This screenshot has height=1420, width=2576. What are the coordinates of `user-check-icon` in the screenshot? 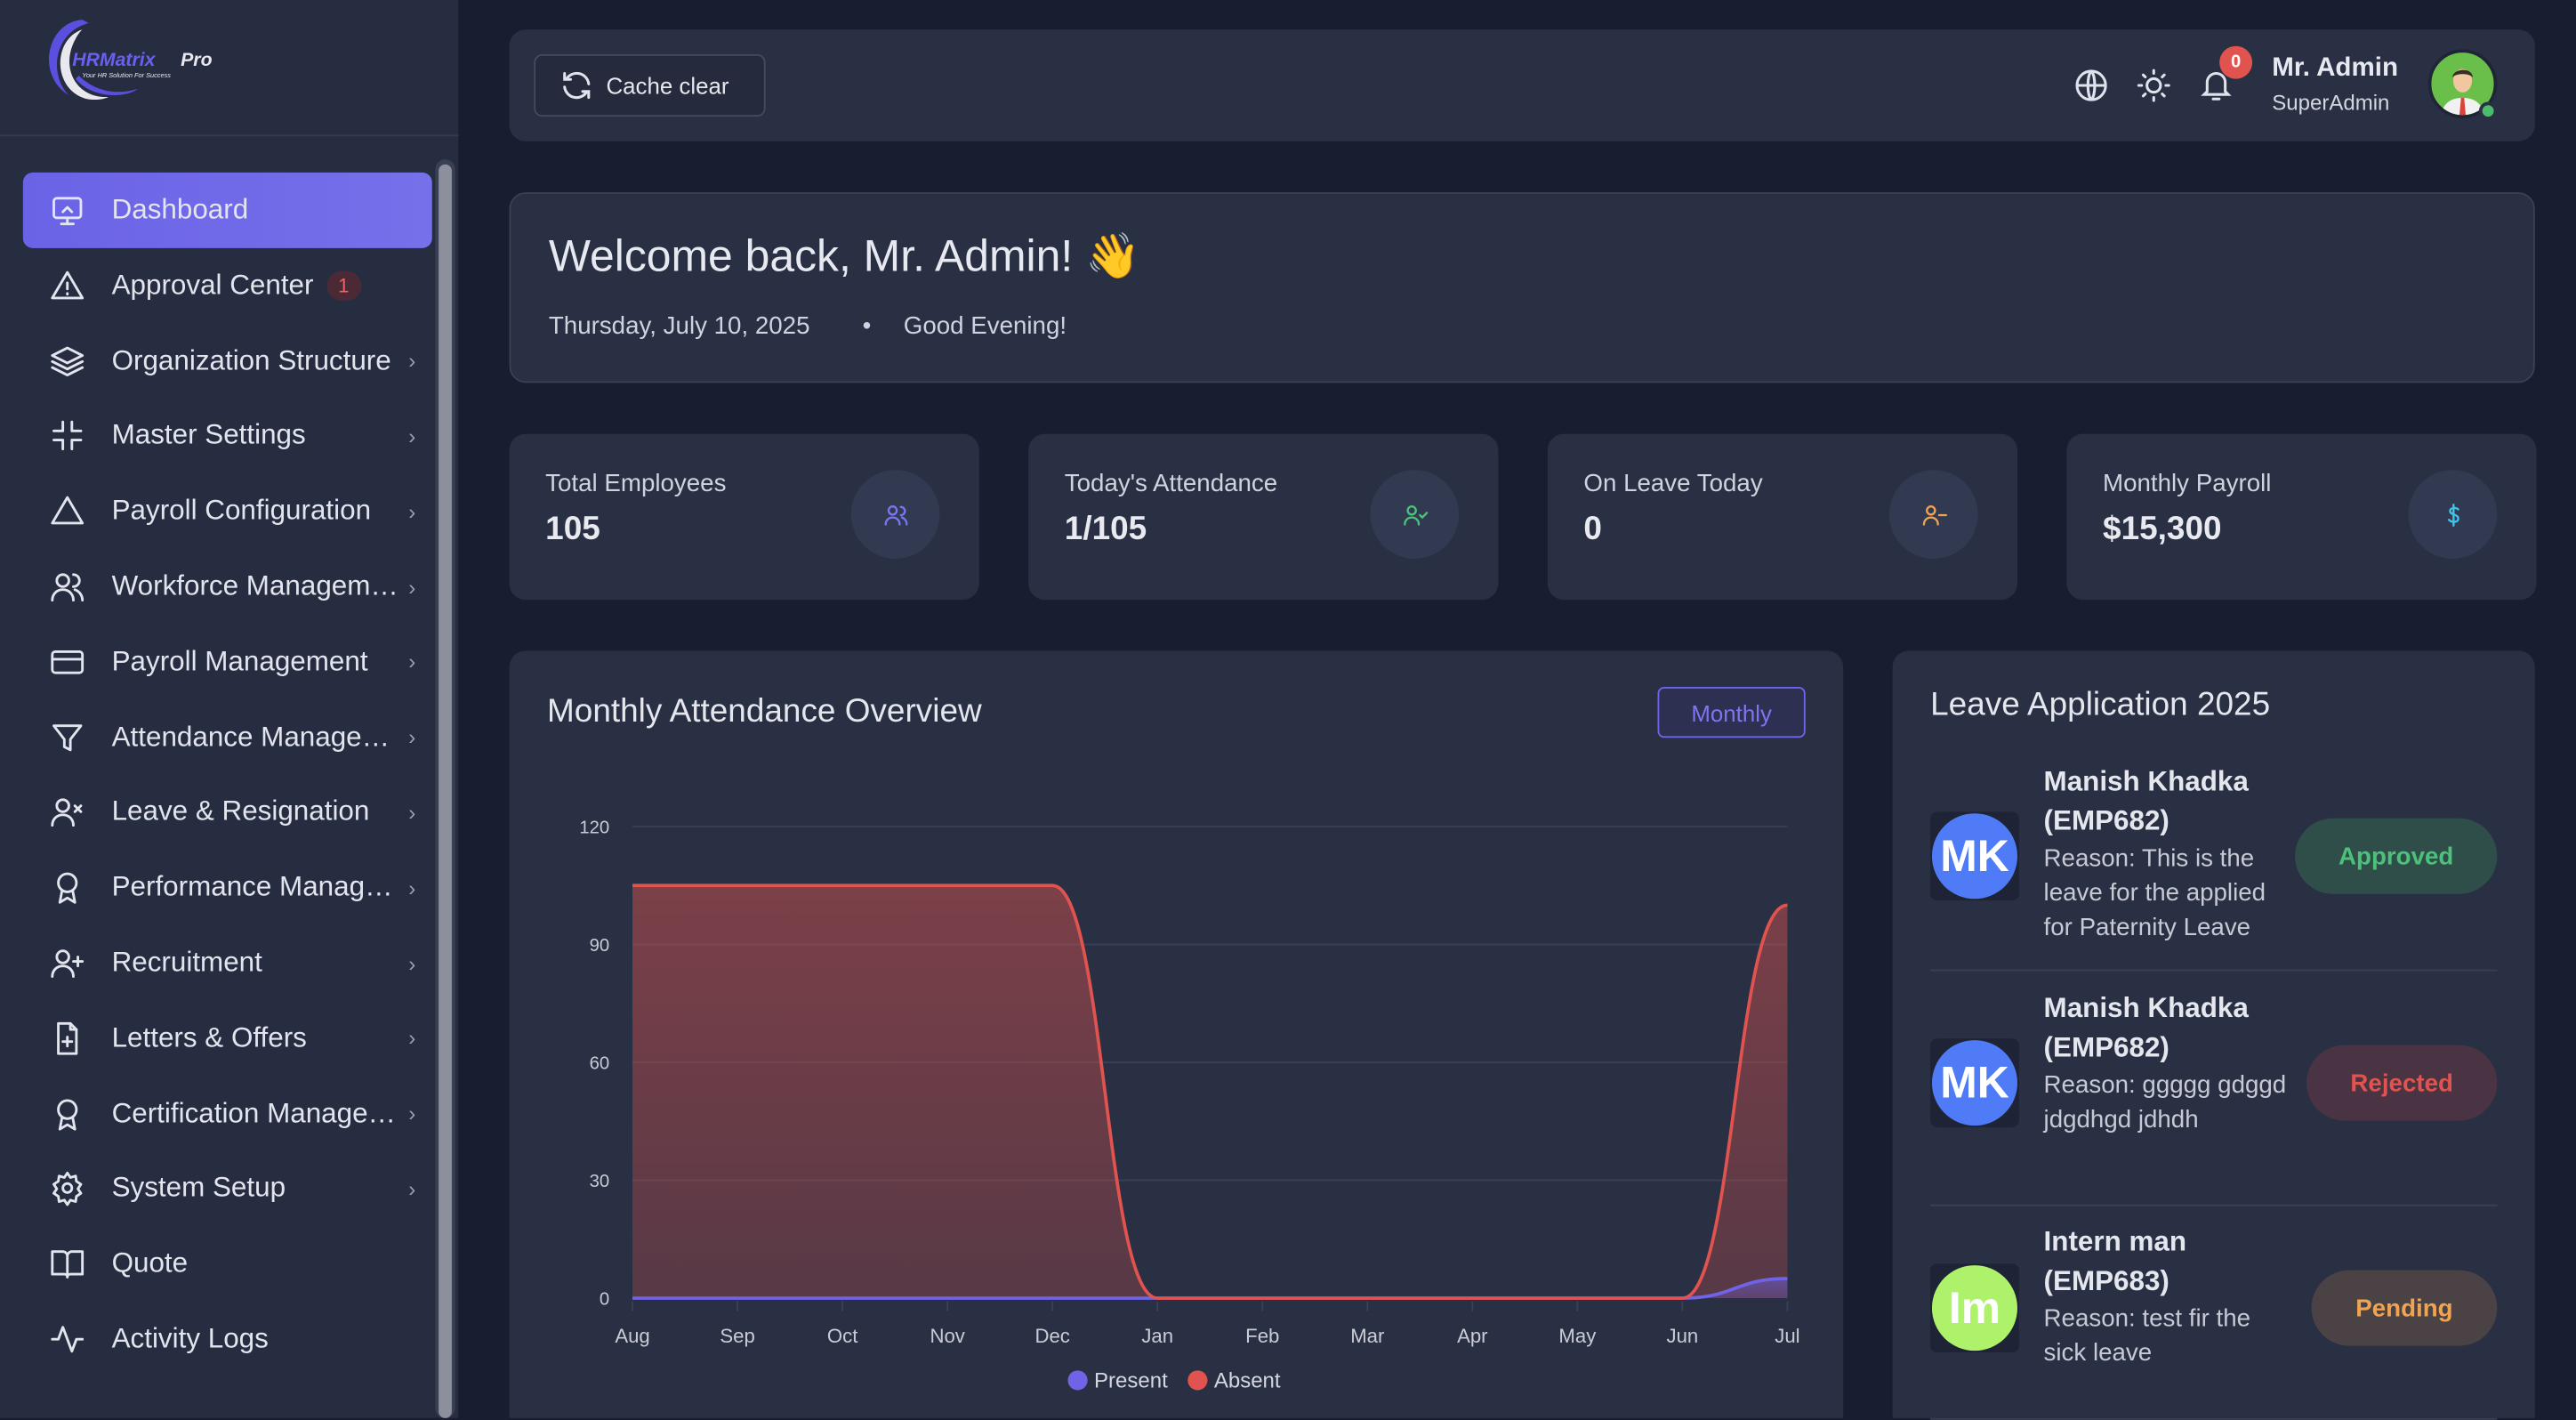 It's located at (1414, 514).